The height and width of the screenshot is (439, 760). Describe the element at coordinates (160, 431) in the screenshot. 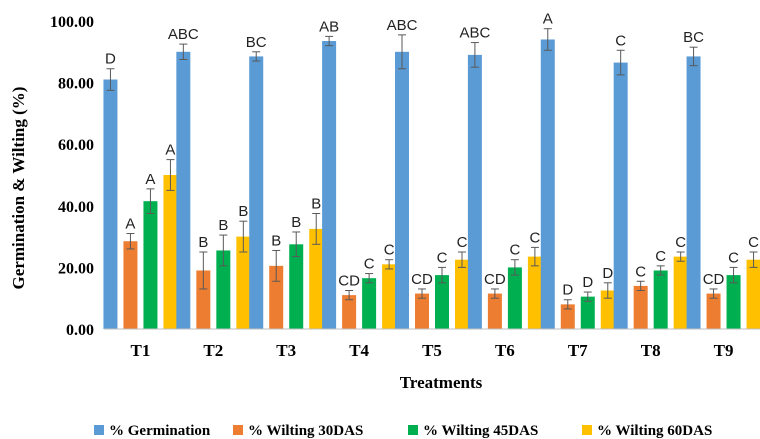

I see `legend-label: % Germination` at that location.